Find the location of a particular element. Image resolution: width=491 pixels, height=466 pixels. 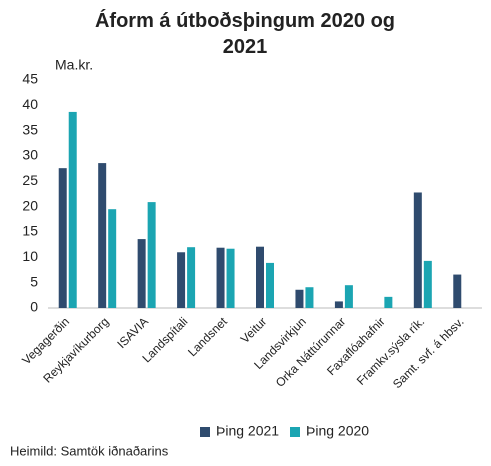

y-tick-label: 40 is located at coordinates (30, 104).